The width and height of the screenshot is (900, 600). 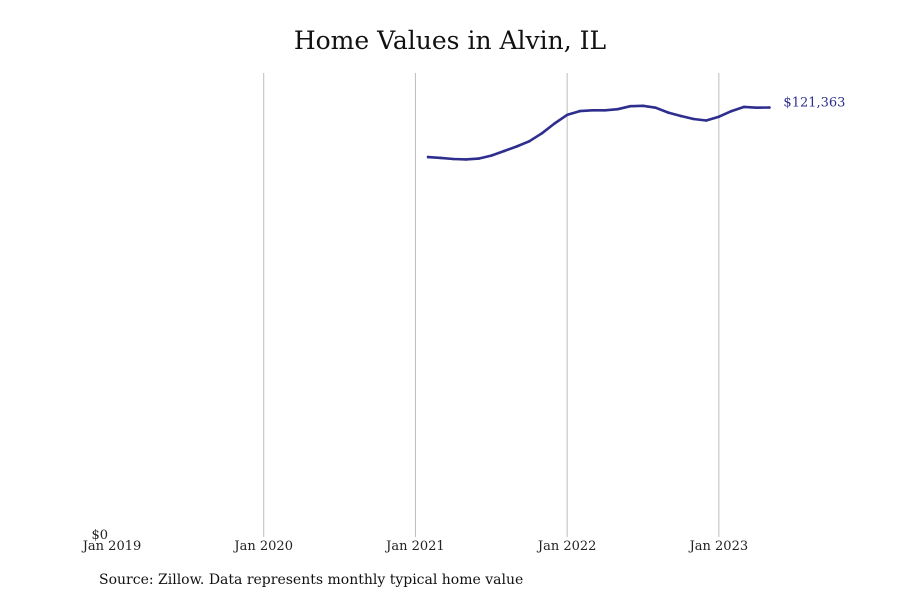 I want to click on series-line, so click(x=598, y=132).